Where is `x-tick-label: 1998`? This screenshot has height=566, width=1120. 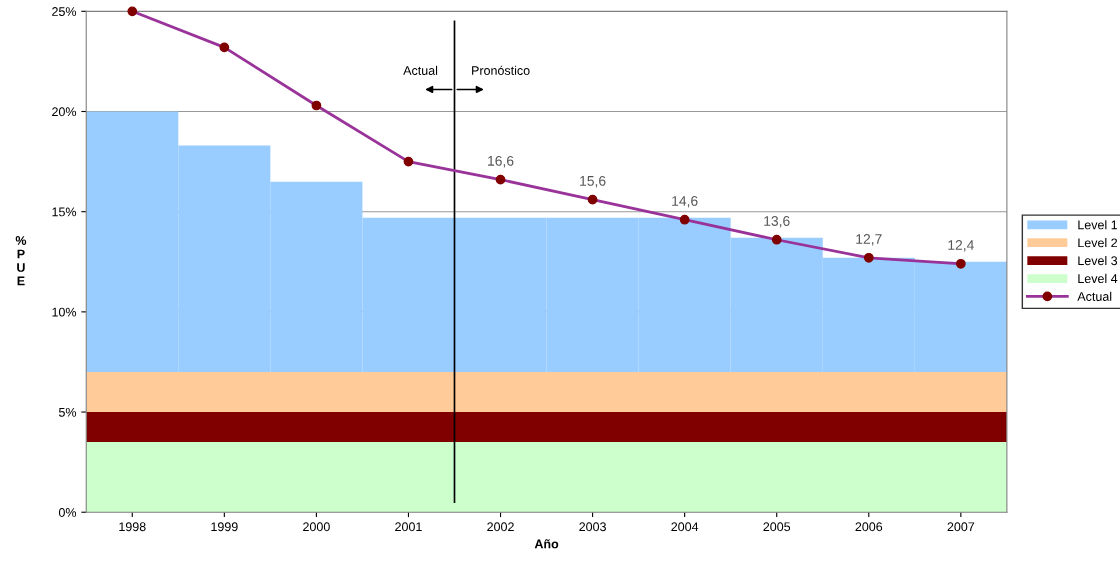
x-tick-label: 1998 is located at coordinates (132, 527).